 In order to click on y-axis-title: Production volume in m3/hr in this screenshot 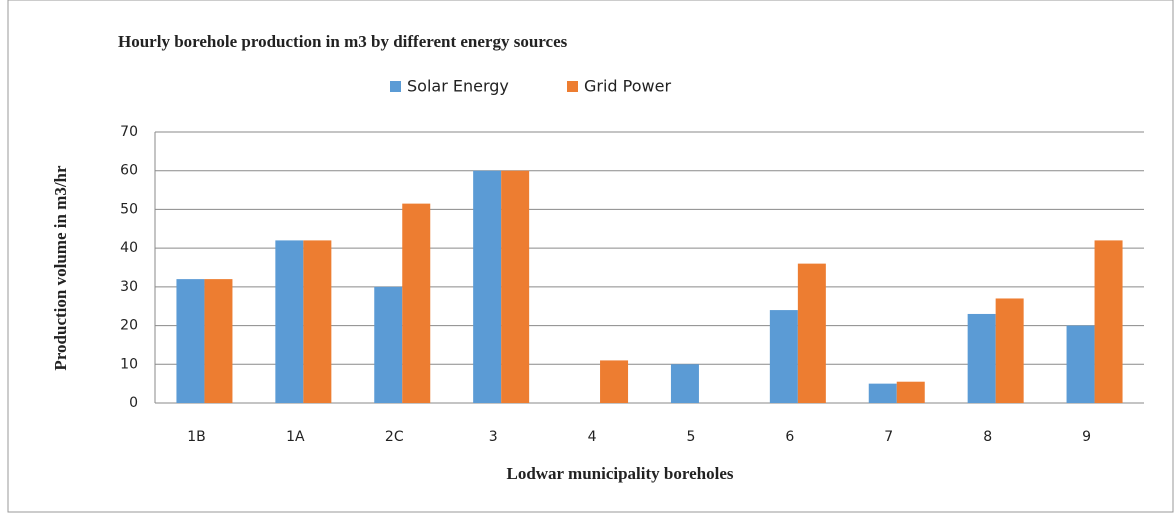, I will do `click(60, 268)`.